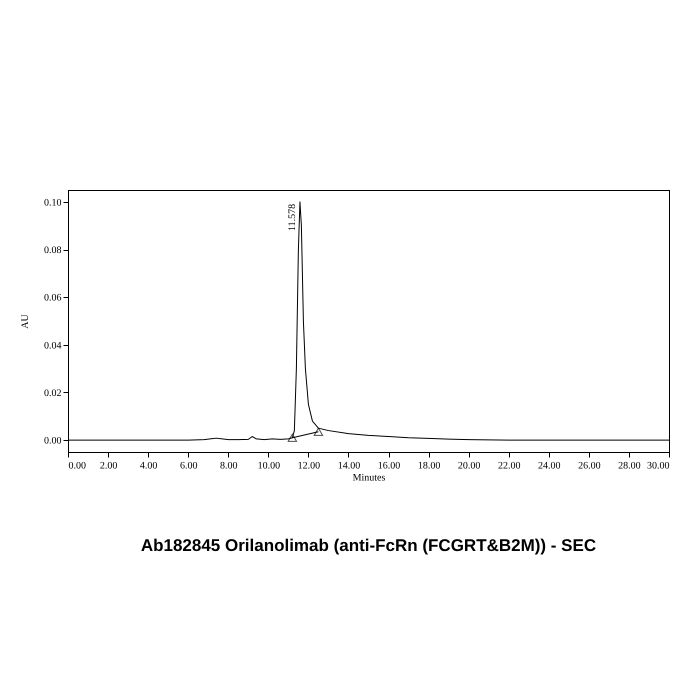  What do you see at coordinates (53, 393) in the screenshot?
I see `y-tick-label: 0.02` at bounding box center [53, 393].